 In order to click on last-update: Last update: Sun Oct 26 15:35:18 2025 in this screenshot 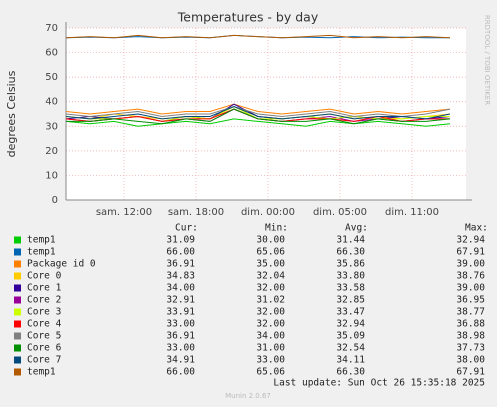, I will do `click(379, 383)`.